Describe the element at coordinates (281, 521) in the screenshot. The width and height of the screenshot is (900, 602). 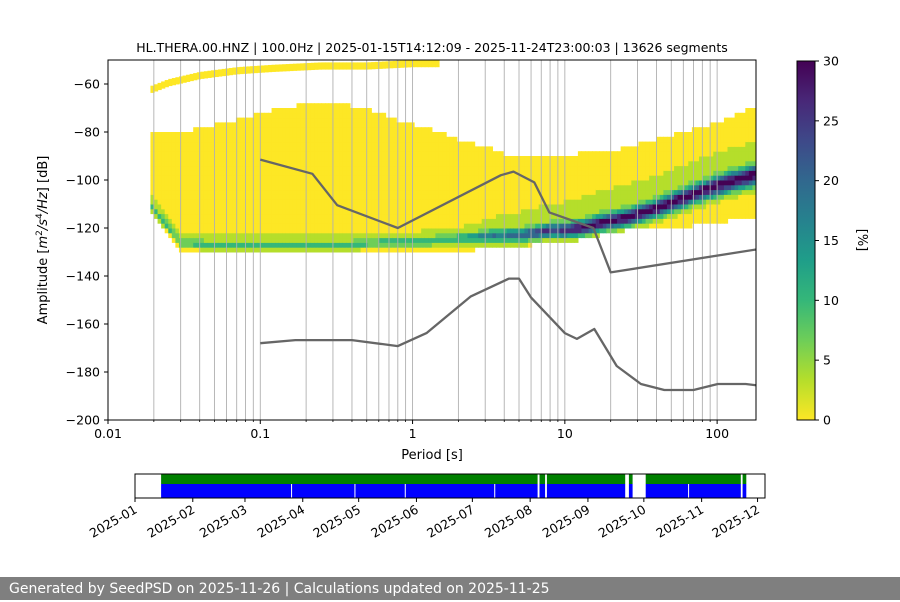
I see `date-tick-label: 2025-04` at that location.